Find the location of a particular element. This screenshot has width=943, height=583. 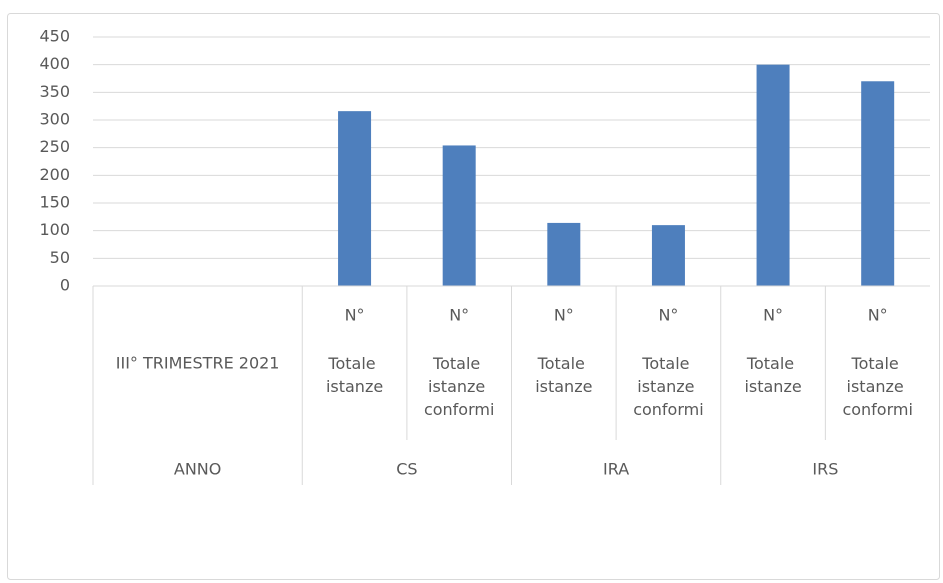

y-tick-label: 0 is located at coordinates (65, 285).